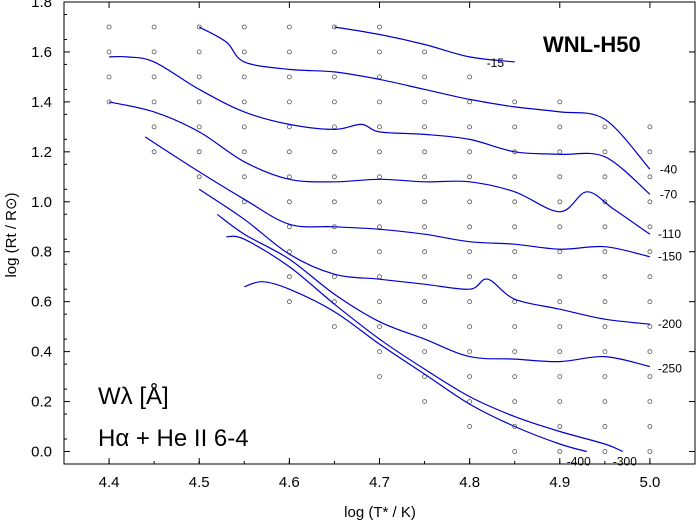 This screenshot has width=699, height=526. What do you see at coordinates (41, 152) in the screenshot?
I see `y-tick-label: 1.2` at bounding box center [41, 152].